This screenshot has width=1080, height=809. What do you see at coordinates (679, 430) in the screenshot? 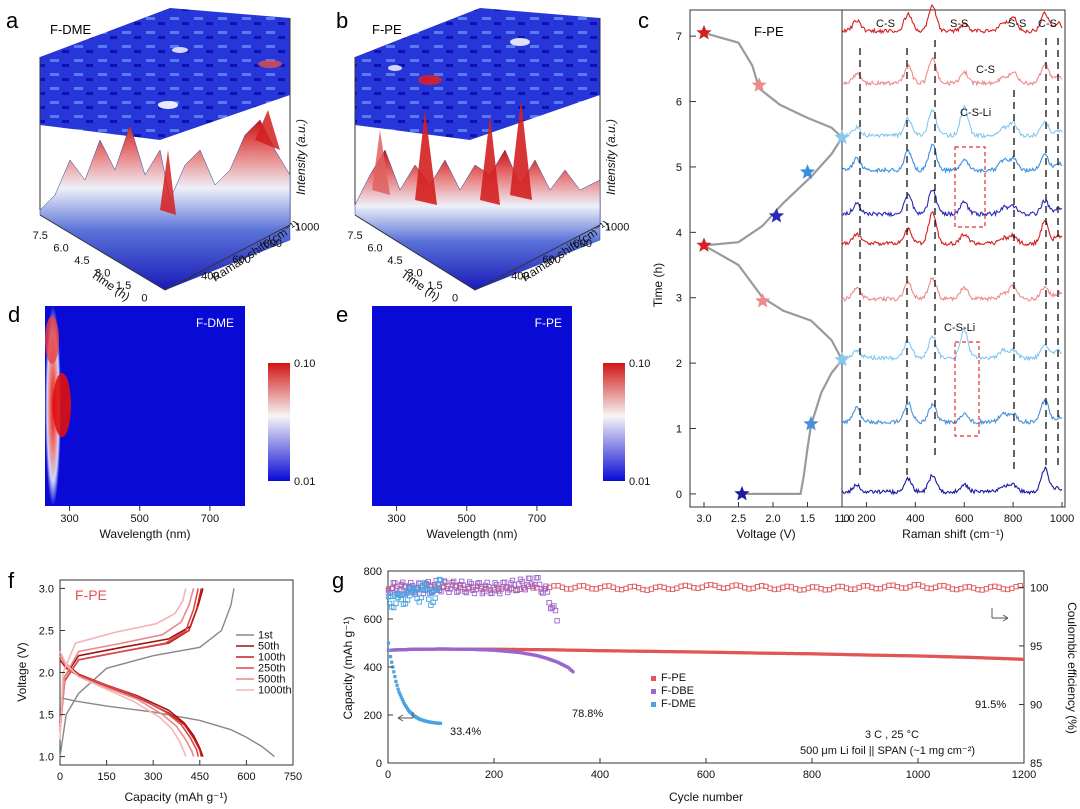
I see `panel-c-time-tick: 1` at bounding box center [679, 430].